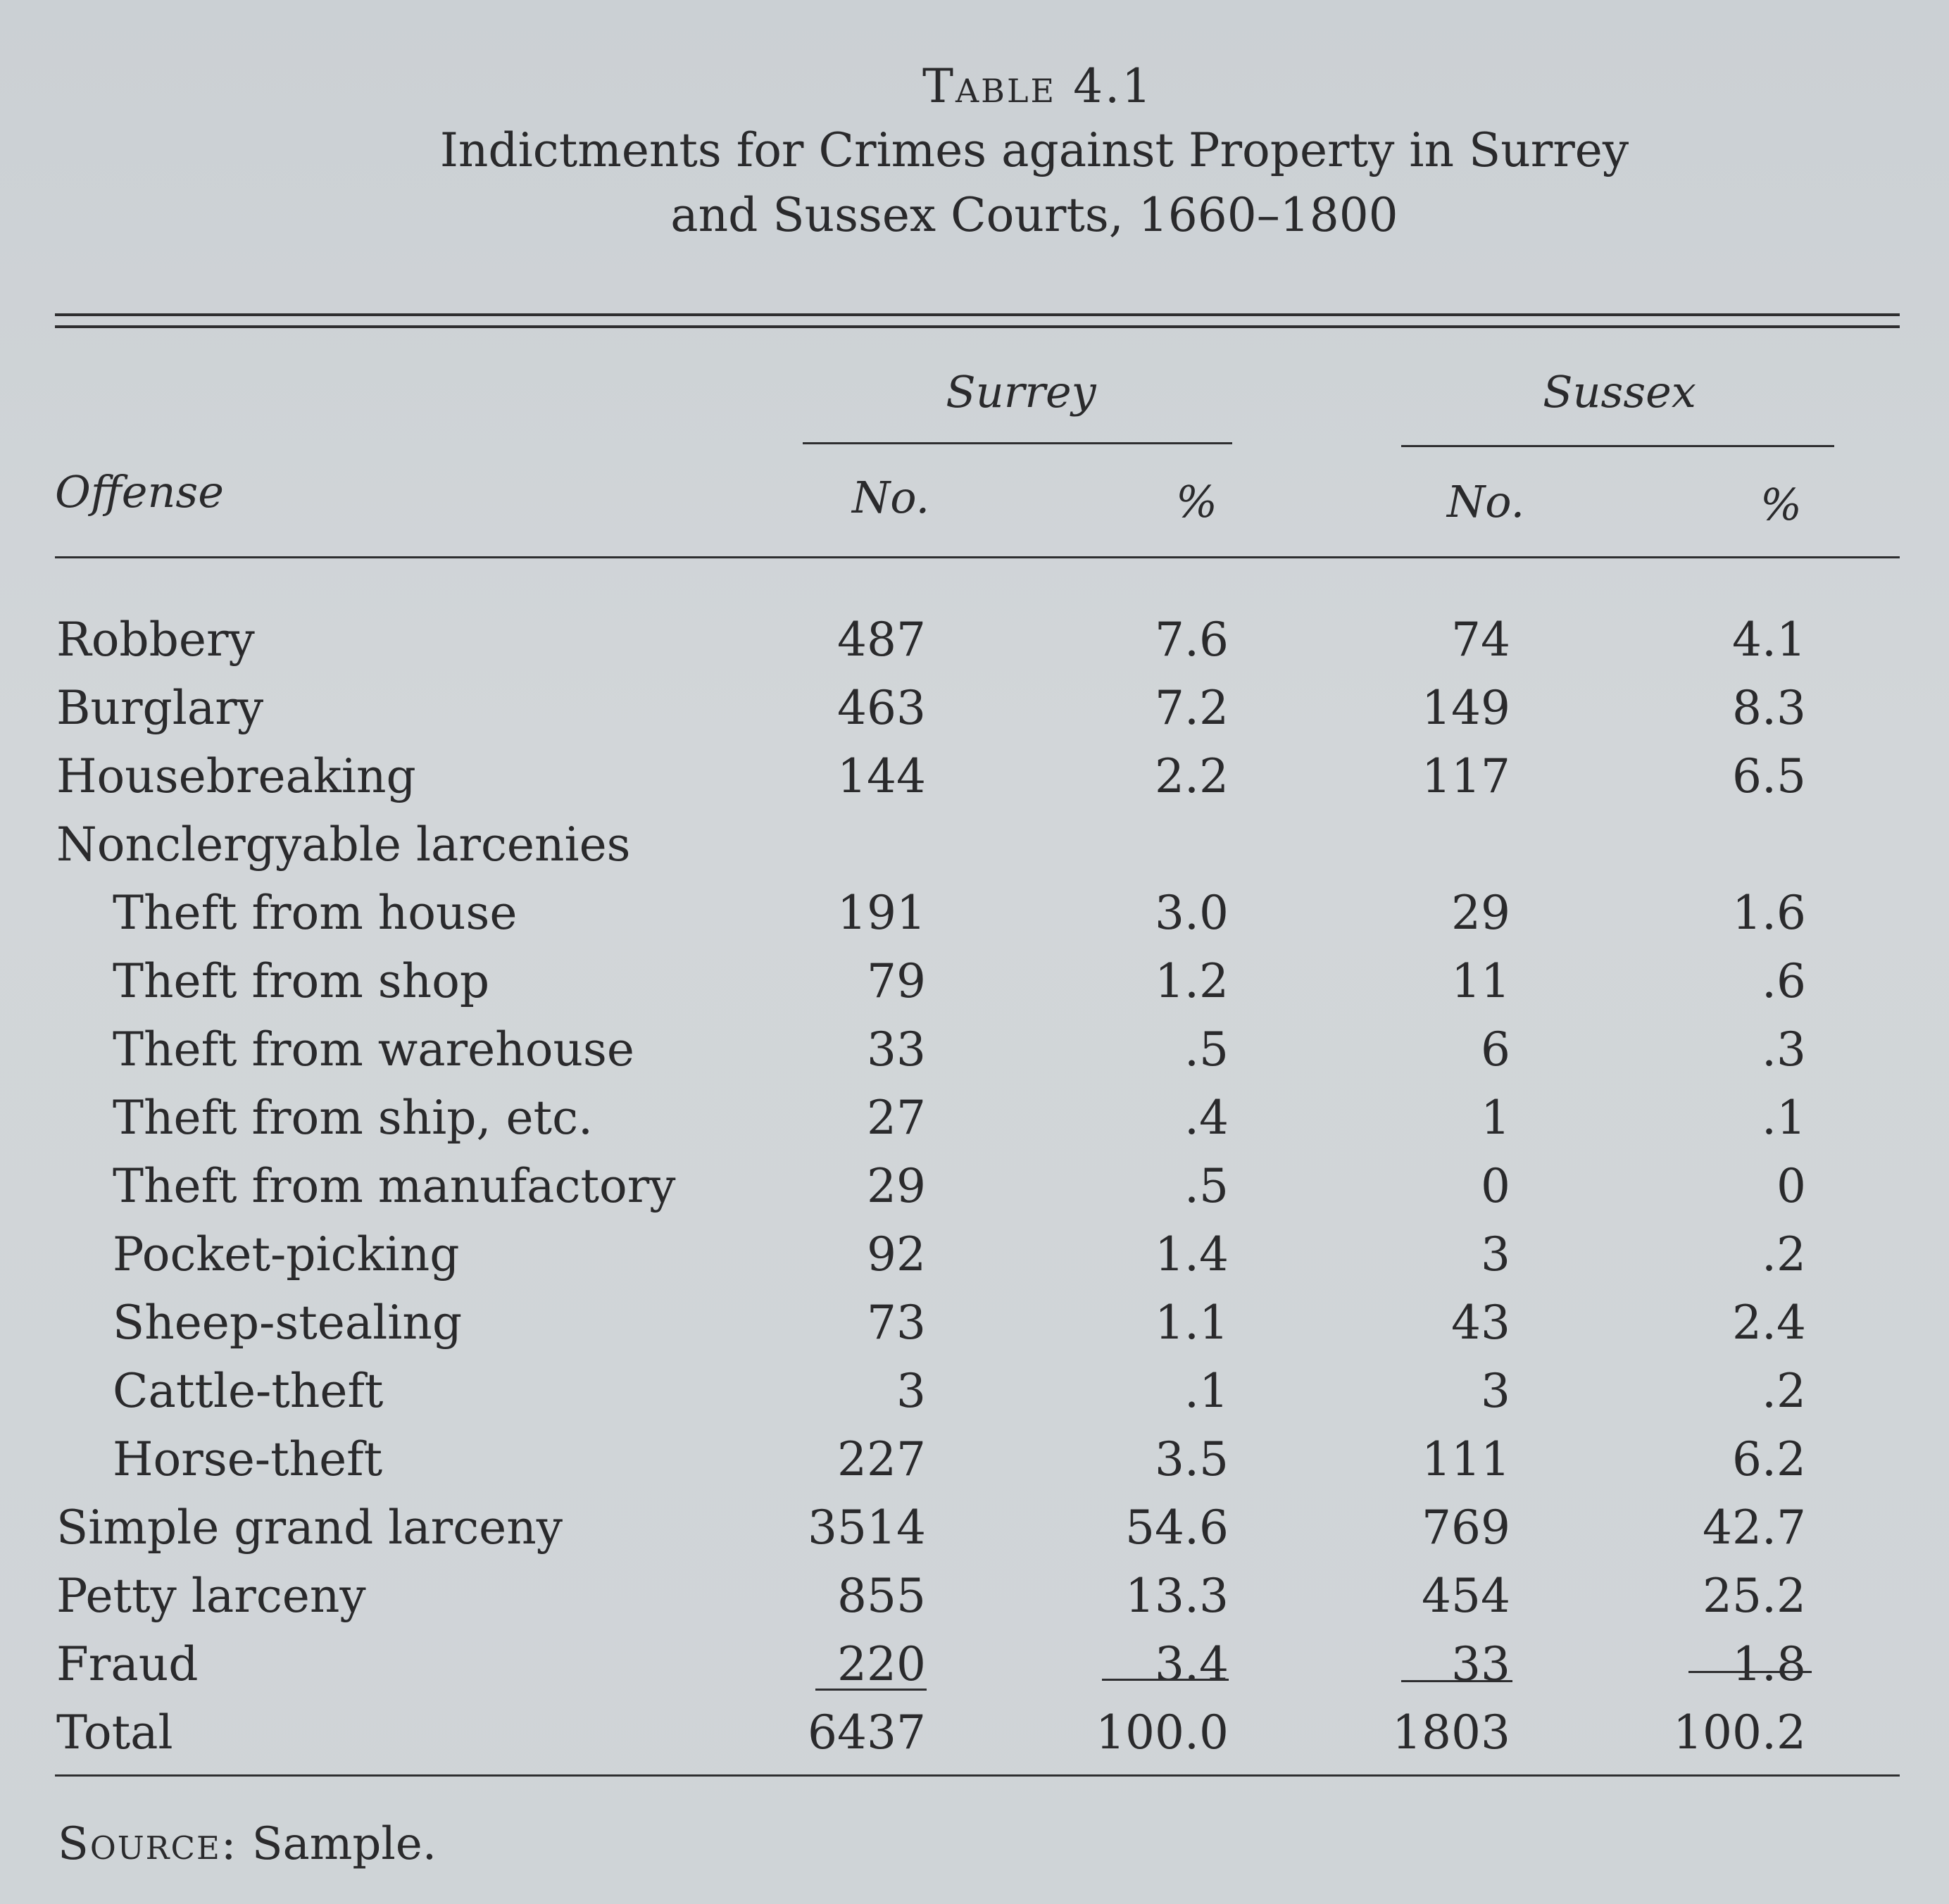  I want to click on surrey-pct-cell: 13.3, so click(1177, 1596).